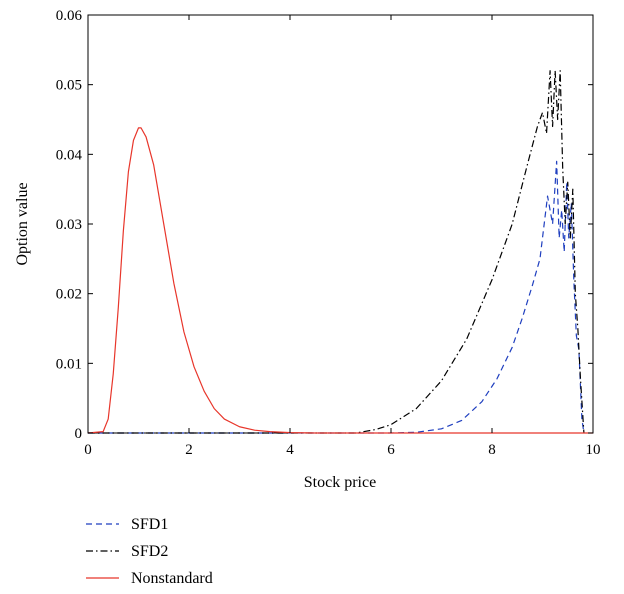  What do you see at coordinates (69, 364) in the screenshot?
I see `y-tick-label: 0.01` at bounding box center [69, 364].